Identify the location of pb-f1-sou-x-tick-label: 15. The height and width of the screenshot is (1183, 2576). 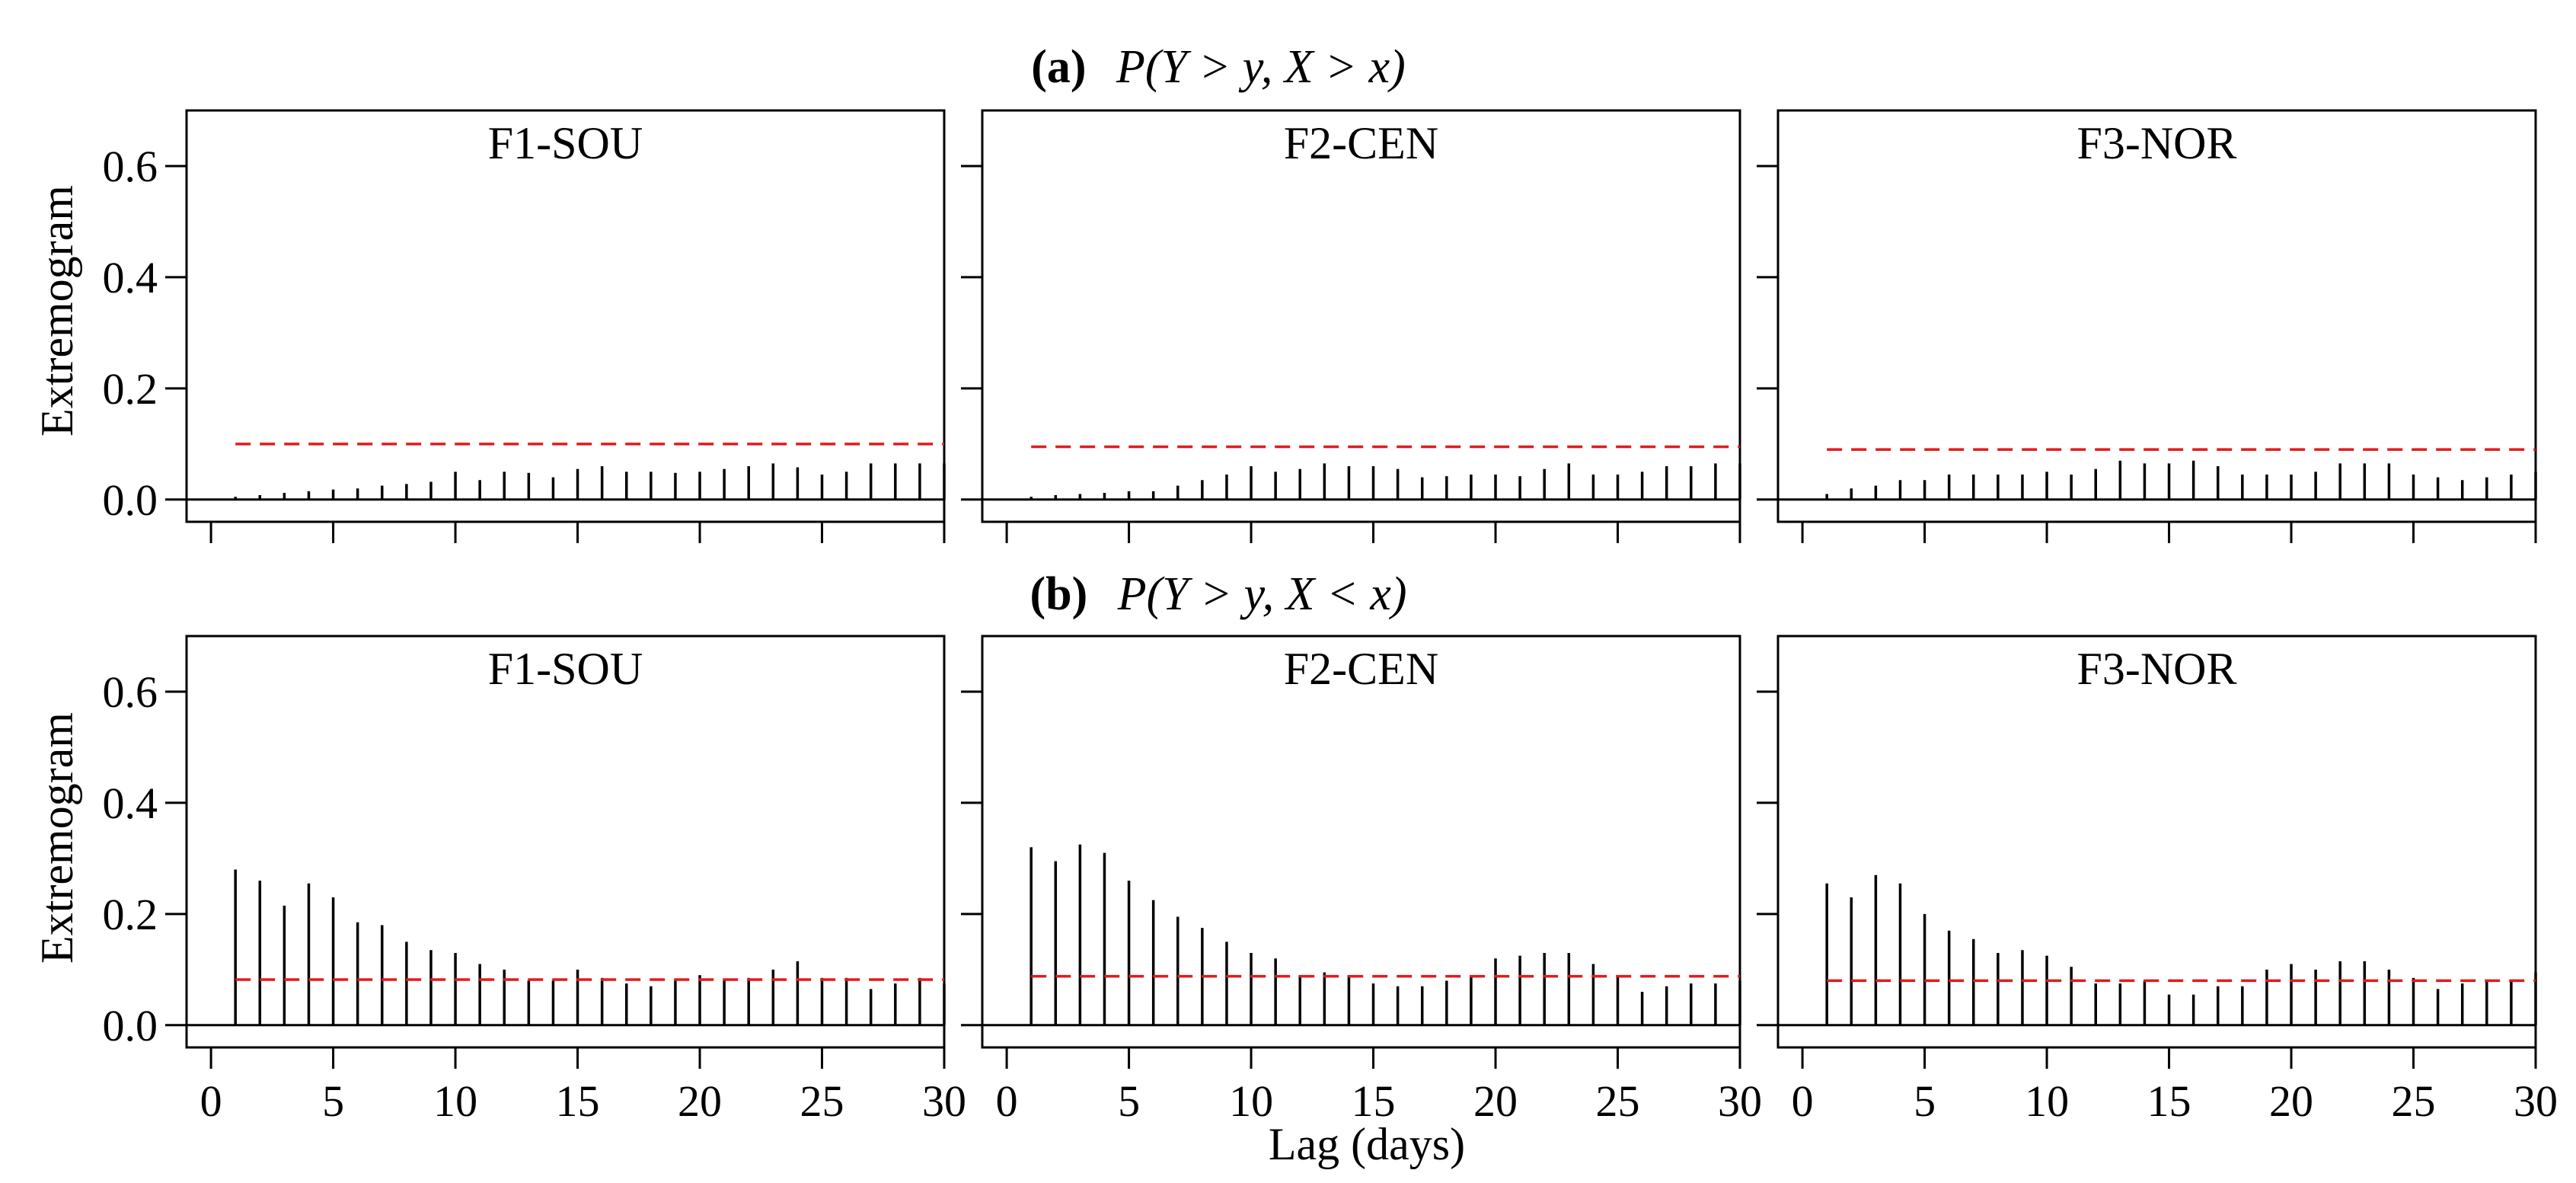
(578, 1101).